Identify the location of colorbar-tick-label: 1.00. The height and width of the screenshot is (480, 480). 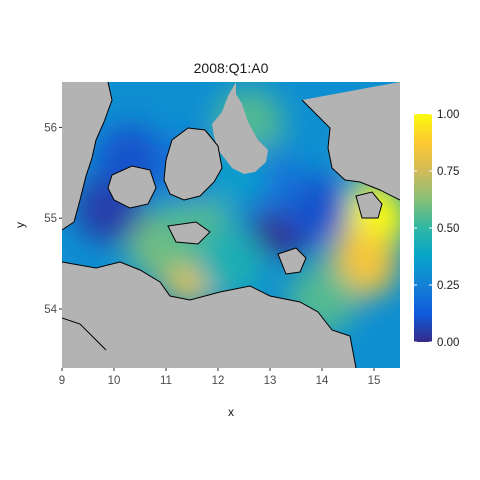
(448, 115).